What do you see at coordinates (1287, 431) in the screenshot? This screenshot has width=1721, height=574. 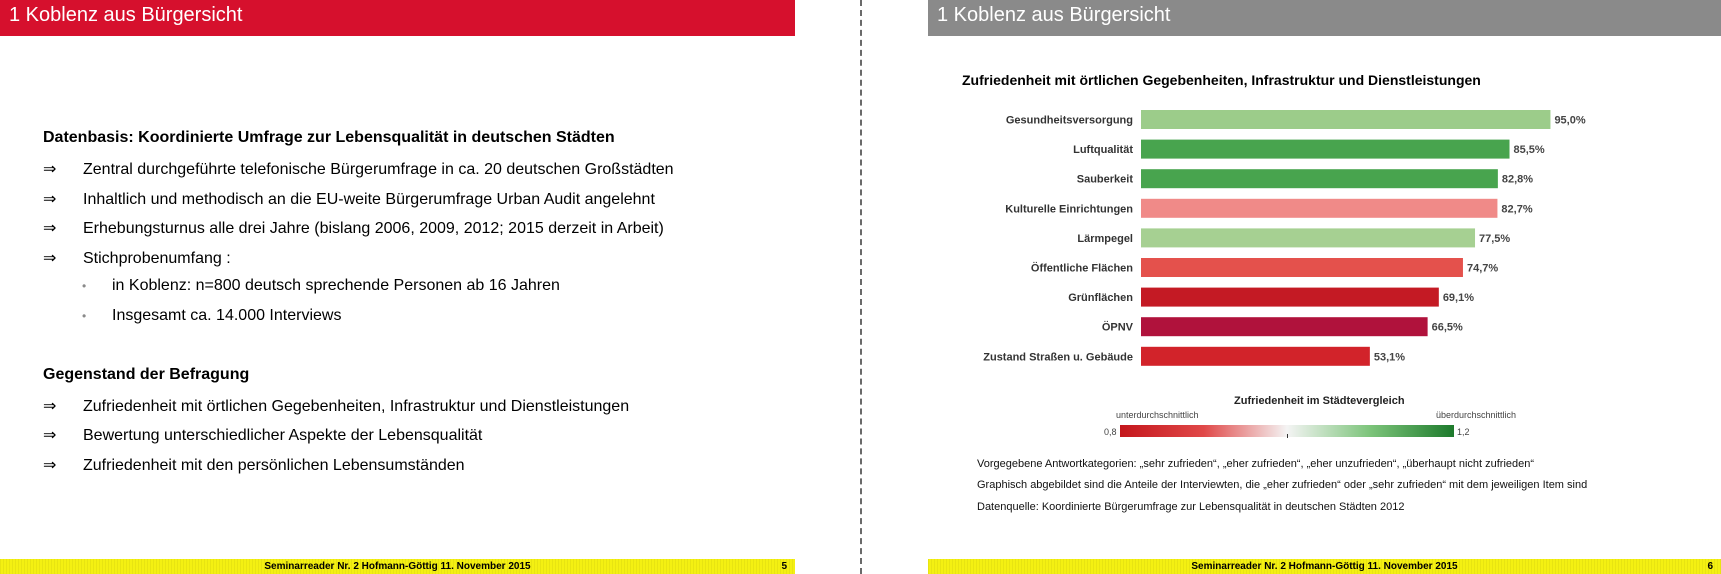 I see `legend-gradient-bar` at bounding box center [1287, 431].